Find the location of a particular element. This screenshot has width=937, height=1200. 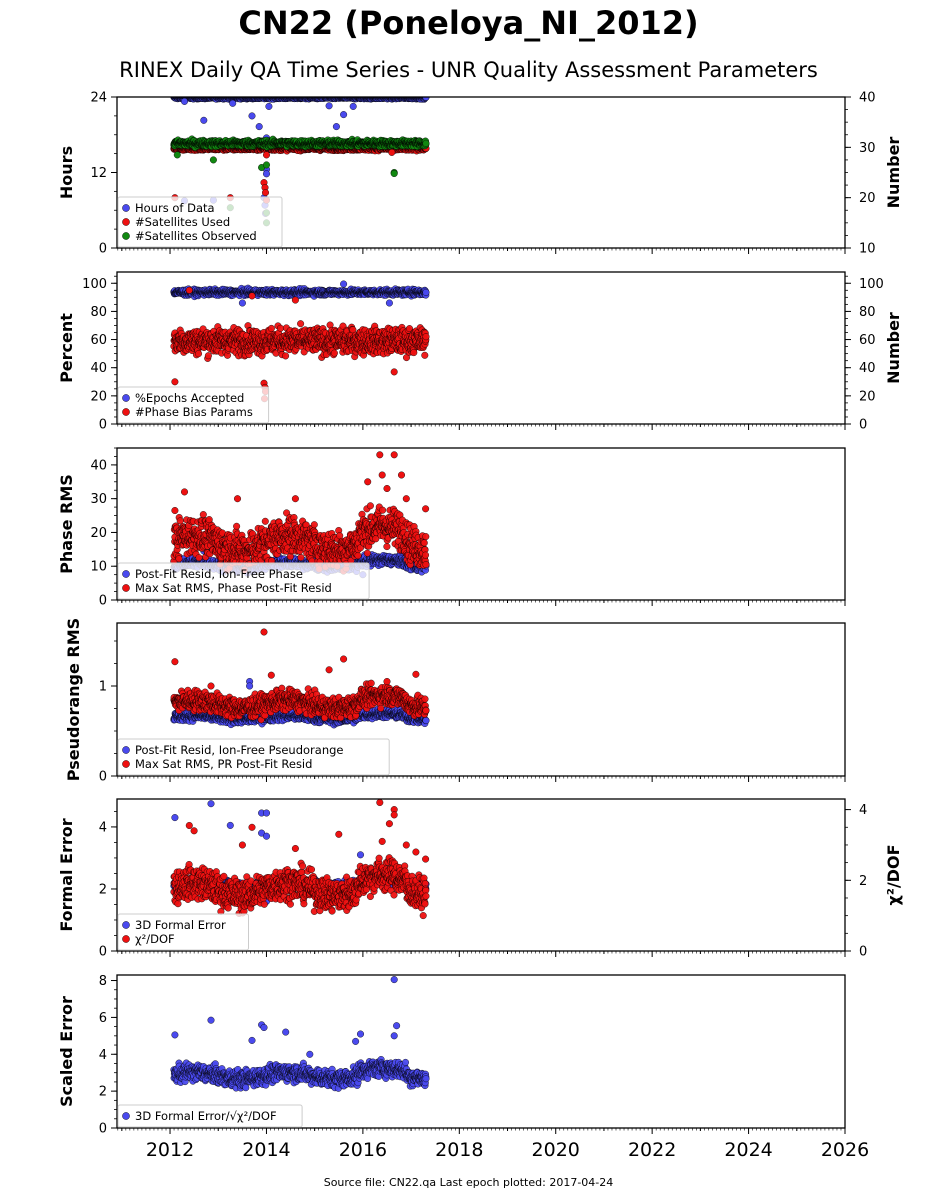

ytick-label: 0 is located at coordinates (103, 249).